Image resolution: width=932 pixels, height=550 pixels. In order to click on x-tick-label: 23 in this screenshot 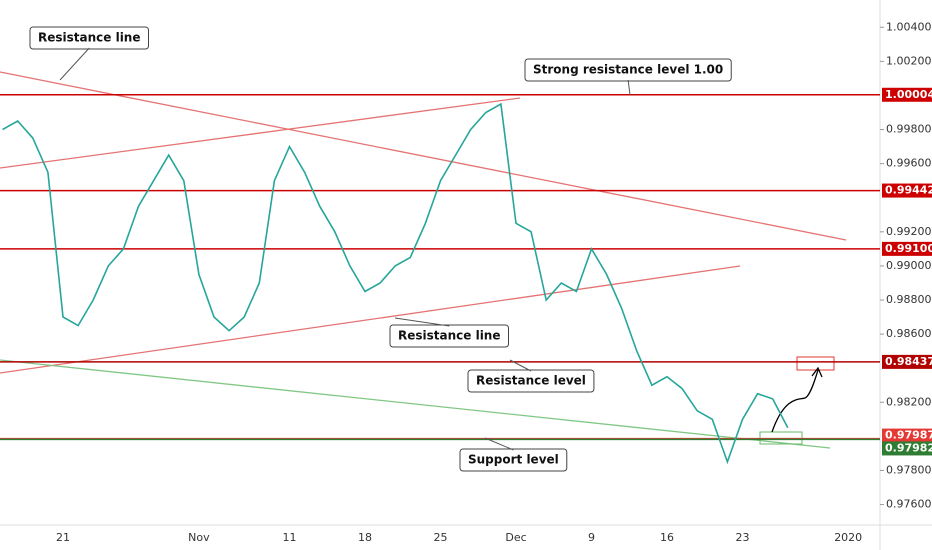, I will do `click(743, 537)`.